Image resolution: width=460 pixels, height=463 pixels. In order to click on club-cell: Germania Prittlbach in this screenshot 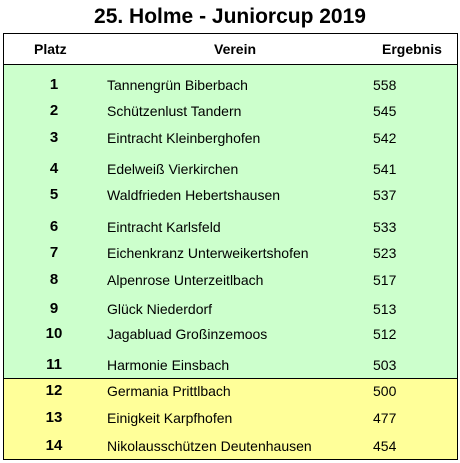, I will do `click(169, 391)`.